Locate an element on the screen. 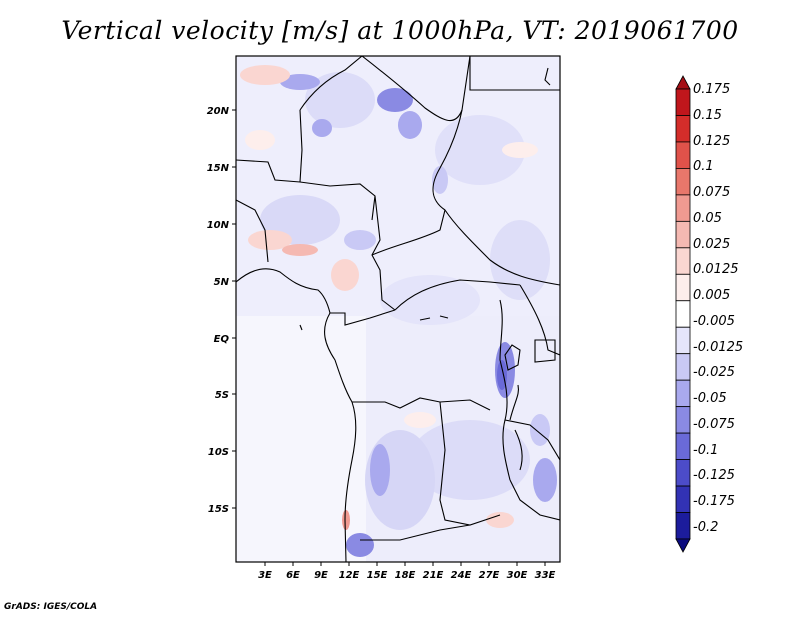 Image resolution: width=800 pixels, height=618 pixels. colorbar-label: -0.005 is located at coordinates (714, 321).